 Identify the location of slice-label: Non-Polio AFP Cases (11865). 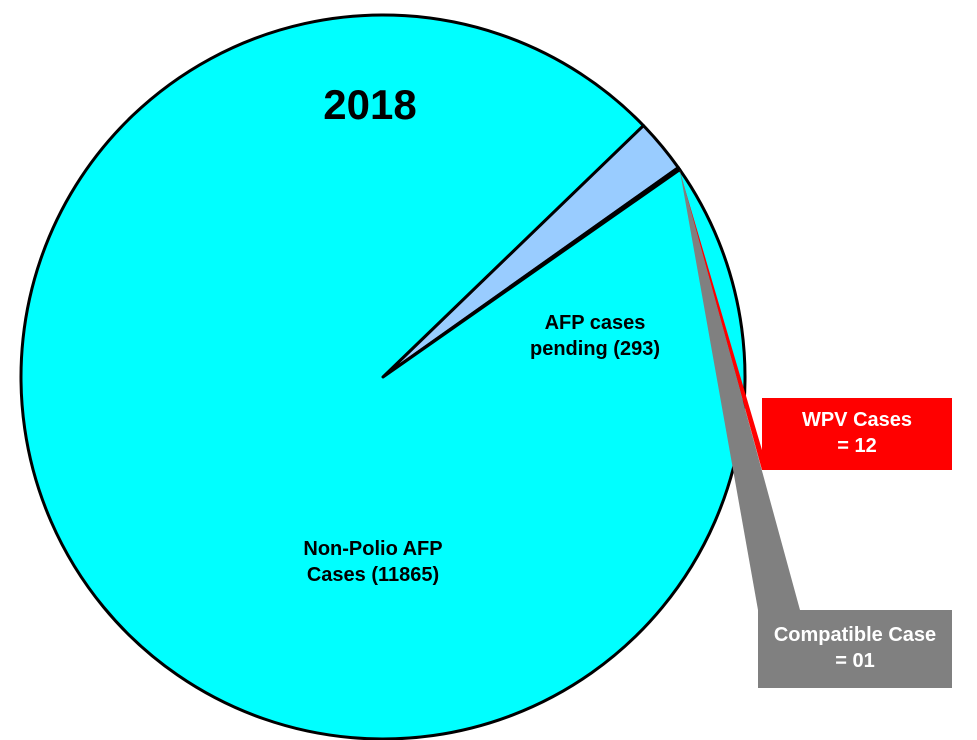
(372, 562).